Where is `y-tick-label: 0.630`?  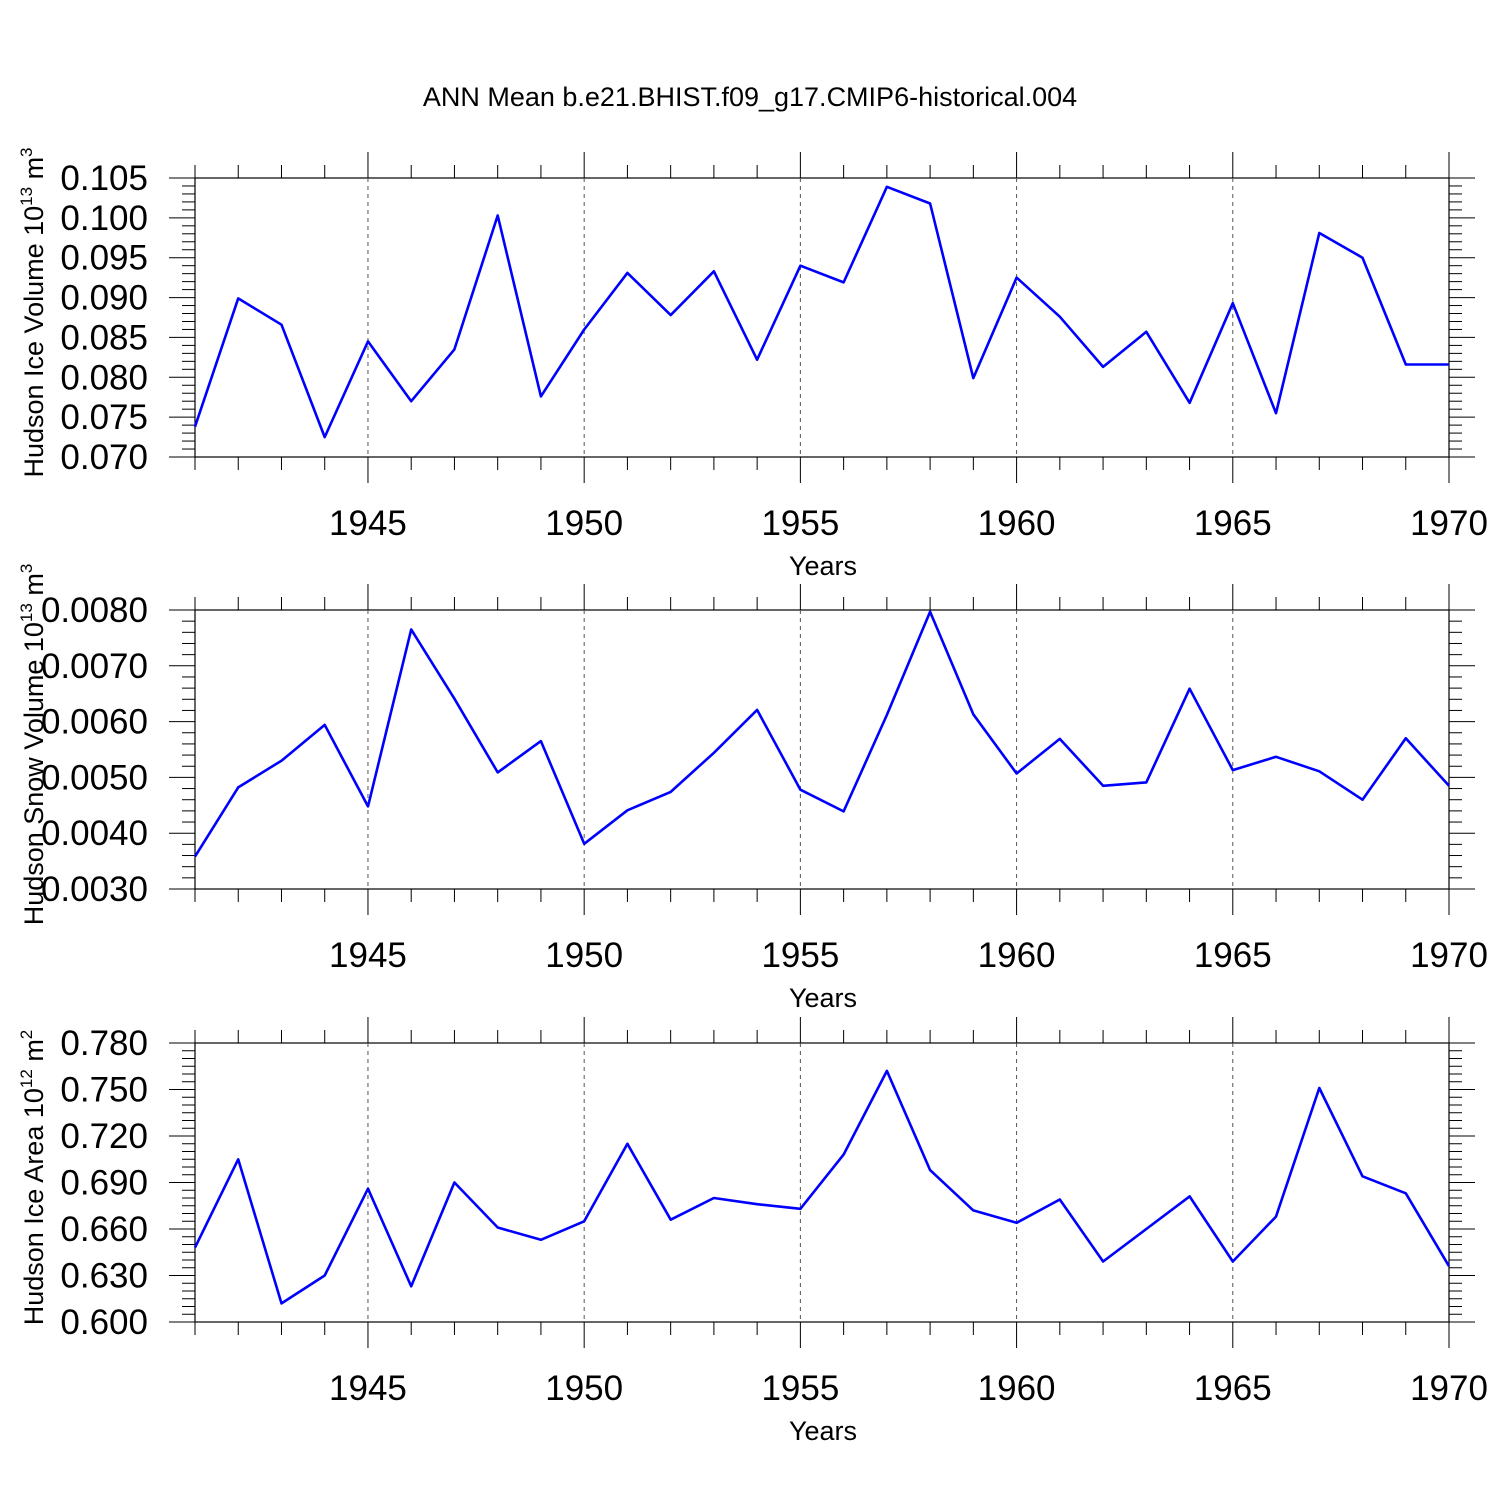 y-tick-label: 0.630 is located at coordinates (104, 1276).